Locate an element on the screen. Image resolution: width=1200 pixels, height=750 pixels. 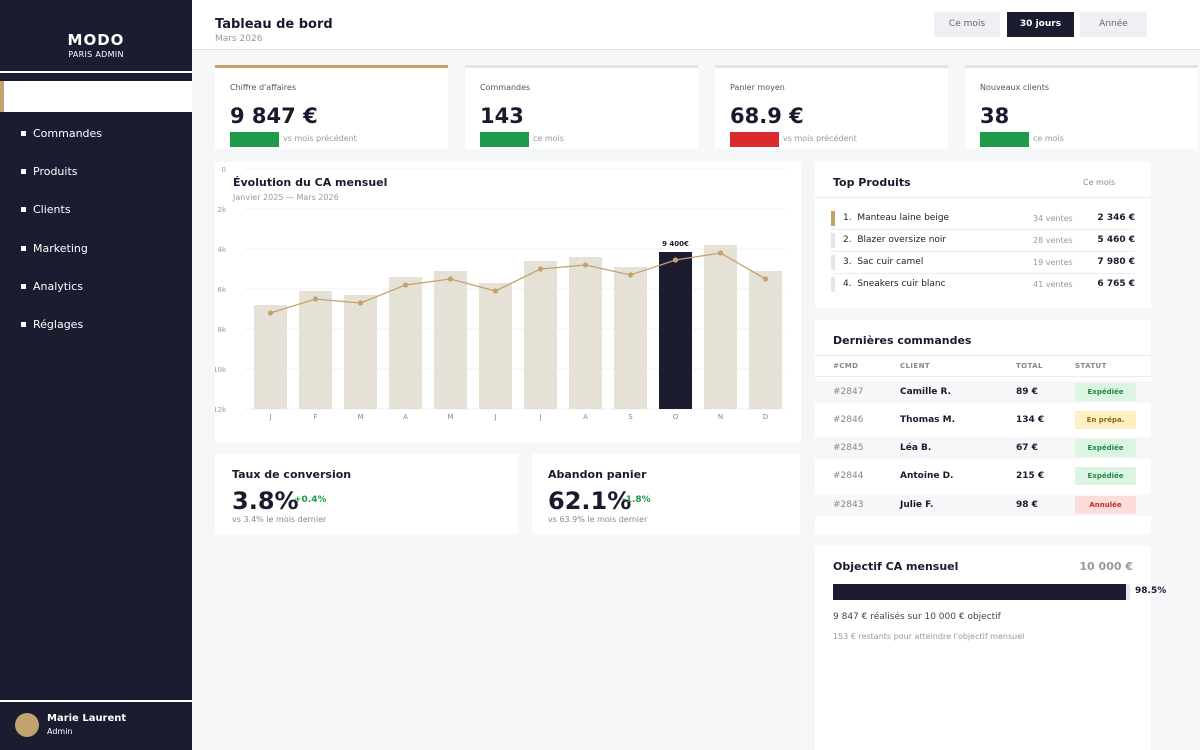
kpi-label: Panier moyen is located at coordinates (757, 87).